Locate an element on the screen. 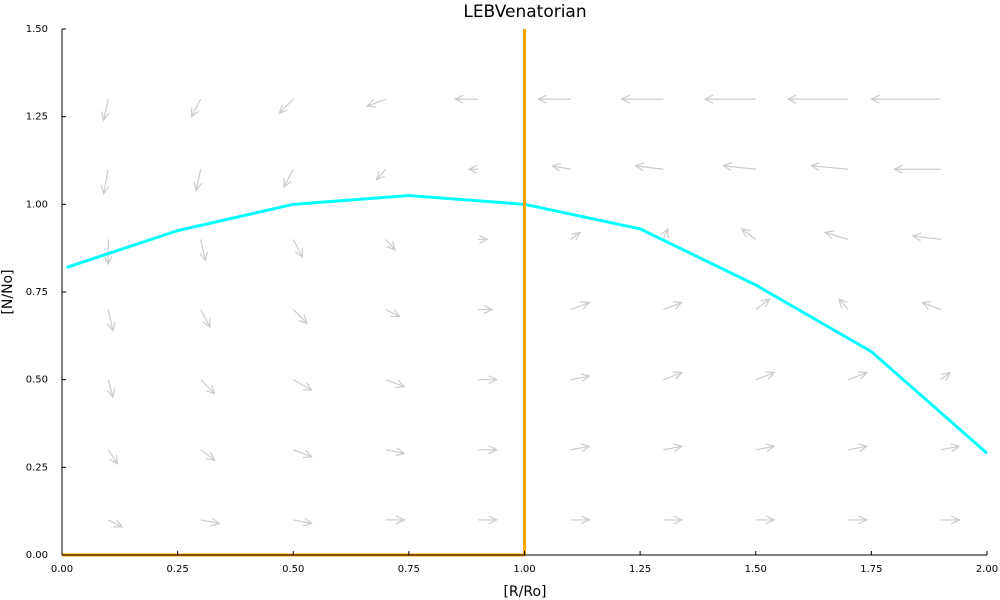 Image resolution: width=1000 pixels, height=600 pixels. x-tick-label: 2.00 is located at coordinates (987, 569).